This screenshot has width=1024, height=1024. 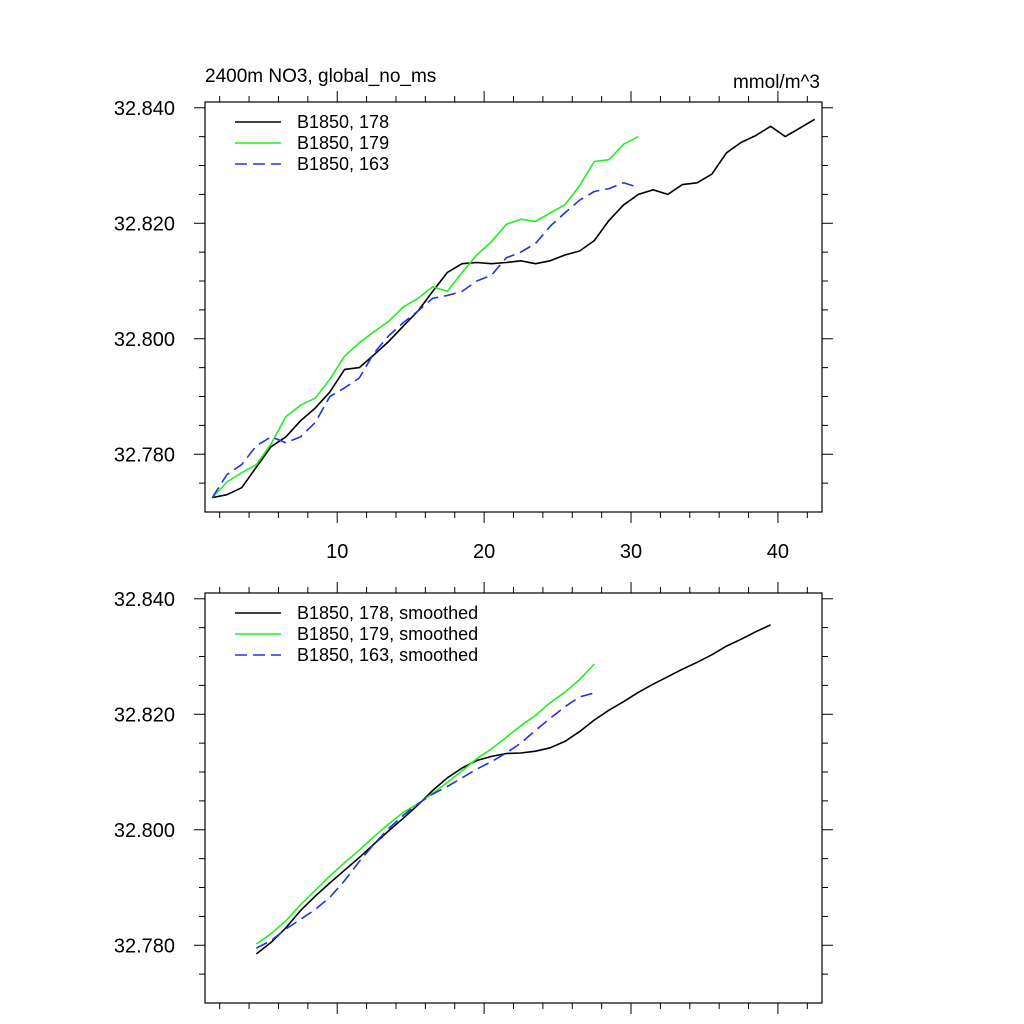 I want to click on x-tick-label: 40, so click(x=778, y=552).